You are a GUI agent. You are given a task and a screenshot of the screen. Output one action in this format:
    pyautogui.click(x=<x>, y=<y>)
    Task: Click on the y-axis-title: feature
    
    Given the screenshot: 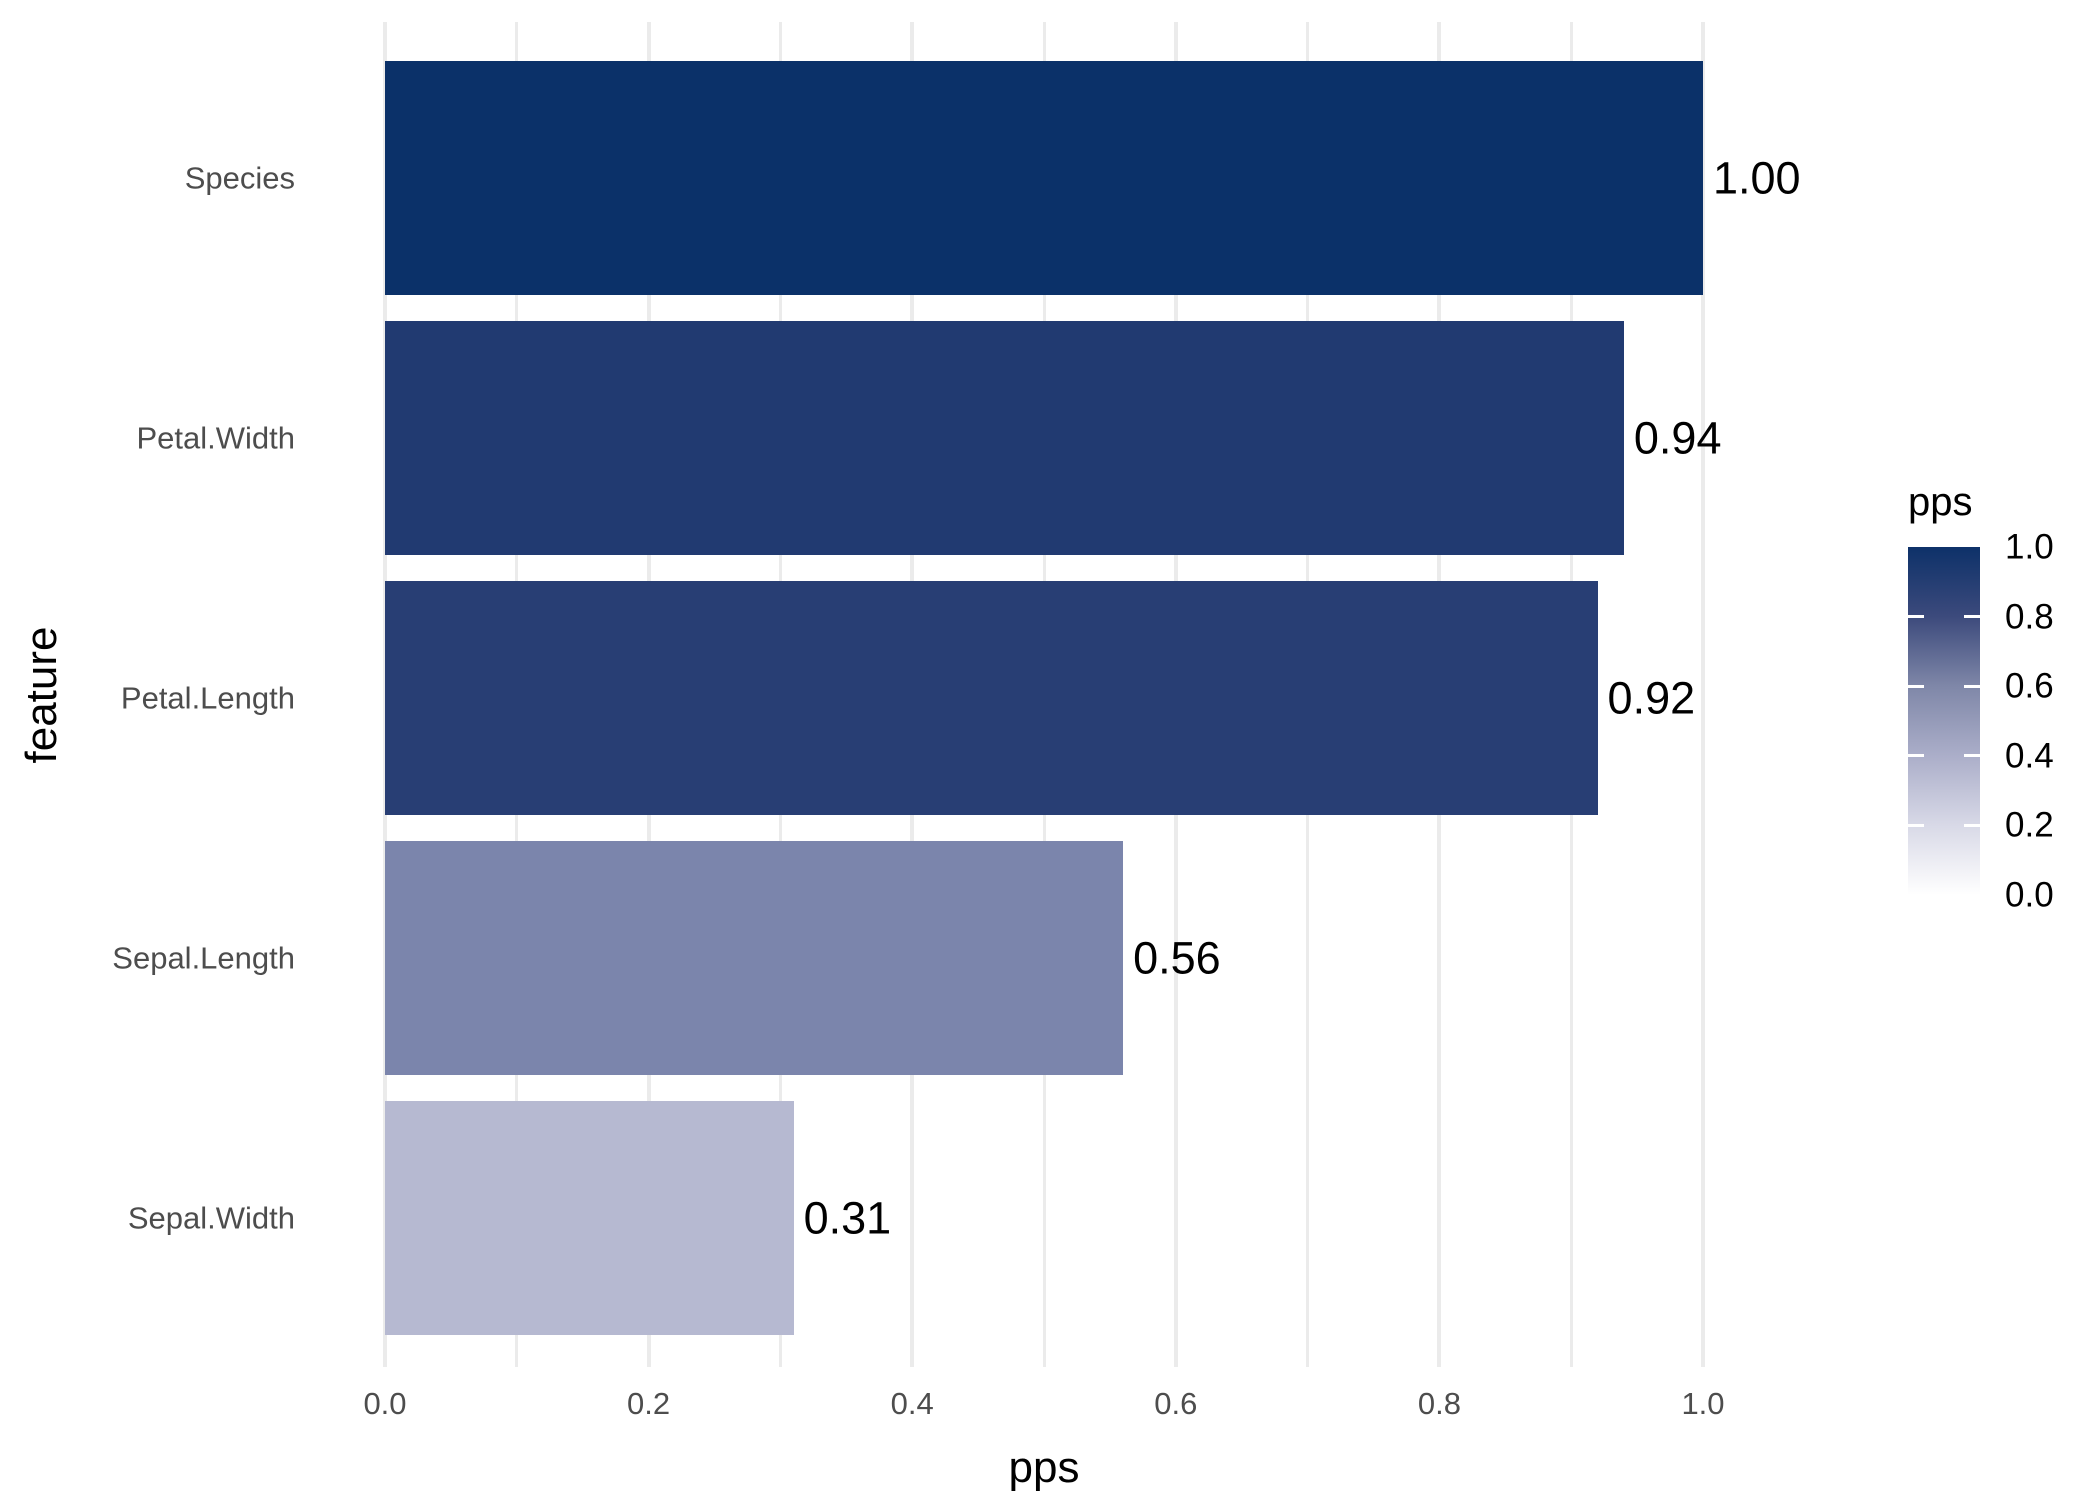 What is the action you would take?
    pyautogui.click(x=41, y=695)
    